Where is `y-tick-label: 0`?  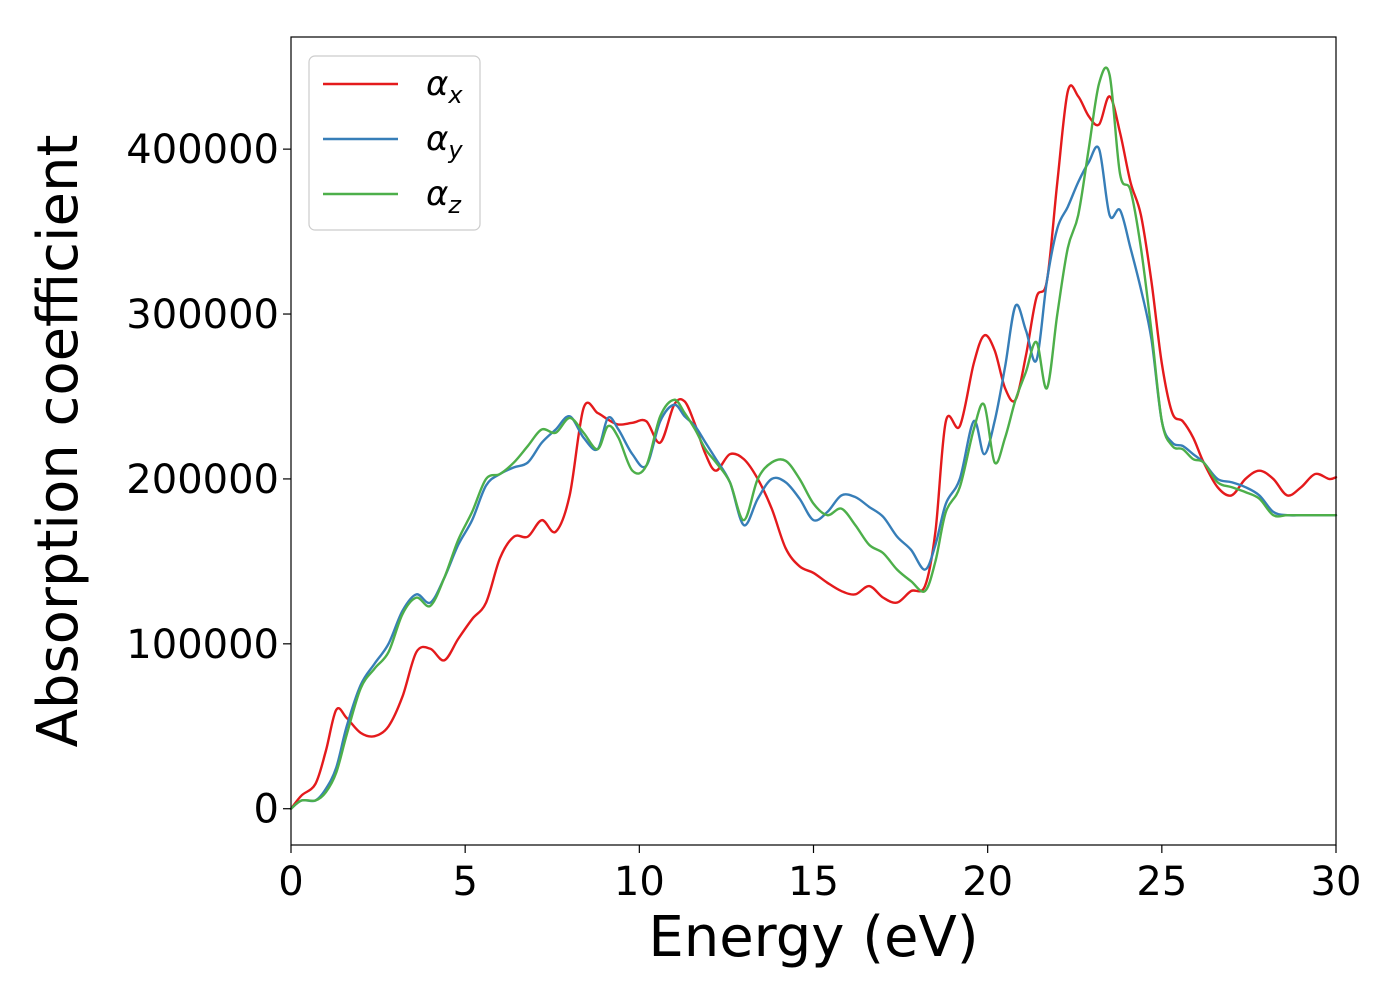
y-tick-label: 0 is located at coordinates (266, 810).